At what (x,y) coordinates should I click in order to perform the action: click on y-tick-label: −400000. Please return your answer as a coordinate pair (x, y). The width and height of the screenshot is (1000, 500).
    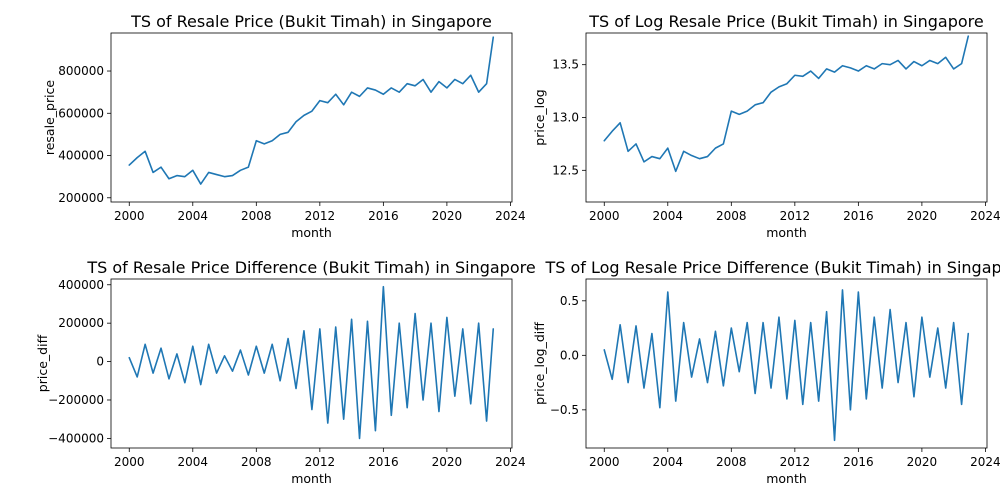
    Looking at the image, I should click on (76, 438).